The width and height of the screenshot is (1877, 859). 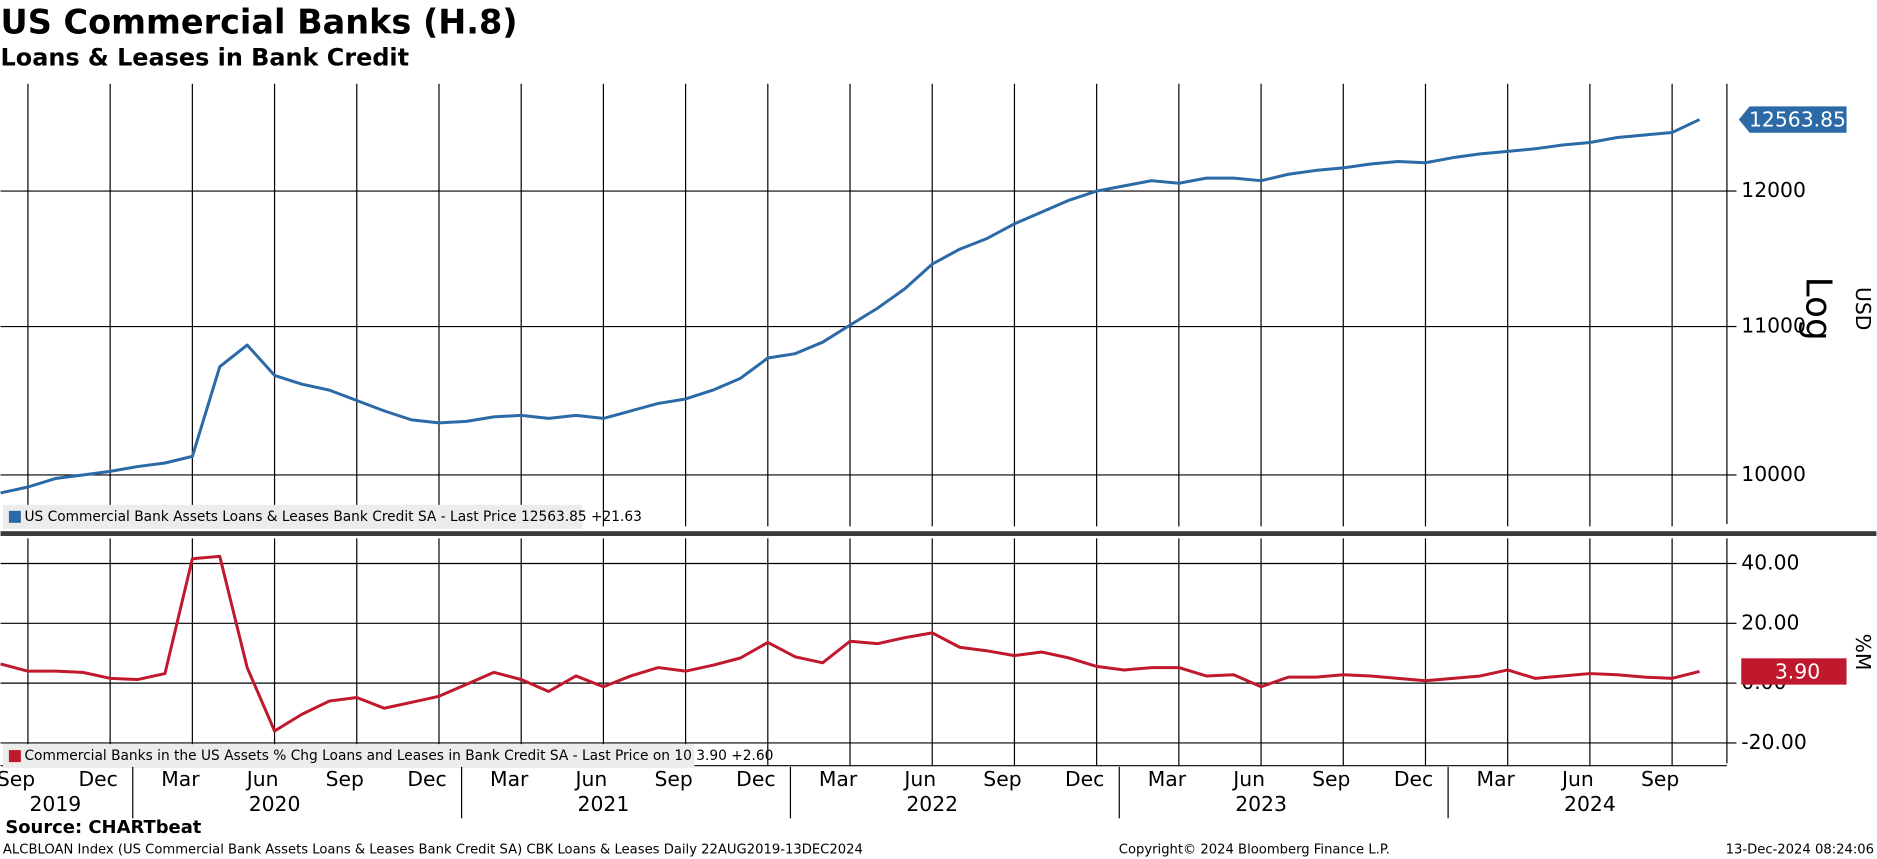 What do you see at coordinates (1774, 742) in the screenshot?
I see `y-tick-label: -20.00` at bounding box center [1774, 742].